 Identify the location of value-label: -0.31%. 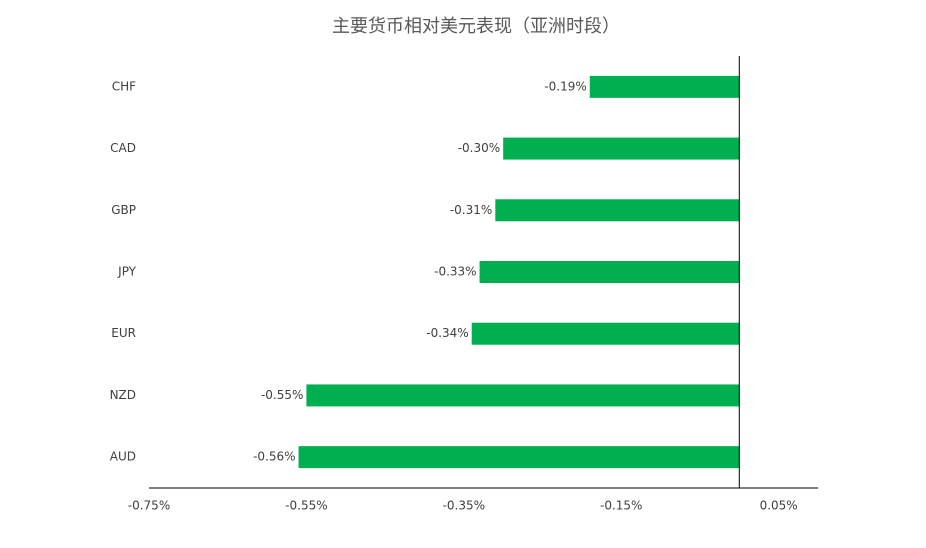
(471, 210).